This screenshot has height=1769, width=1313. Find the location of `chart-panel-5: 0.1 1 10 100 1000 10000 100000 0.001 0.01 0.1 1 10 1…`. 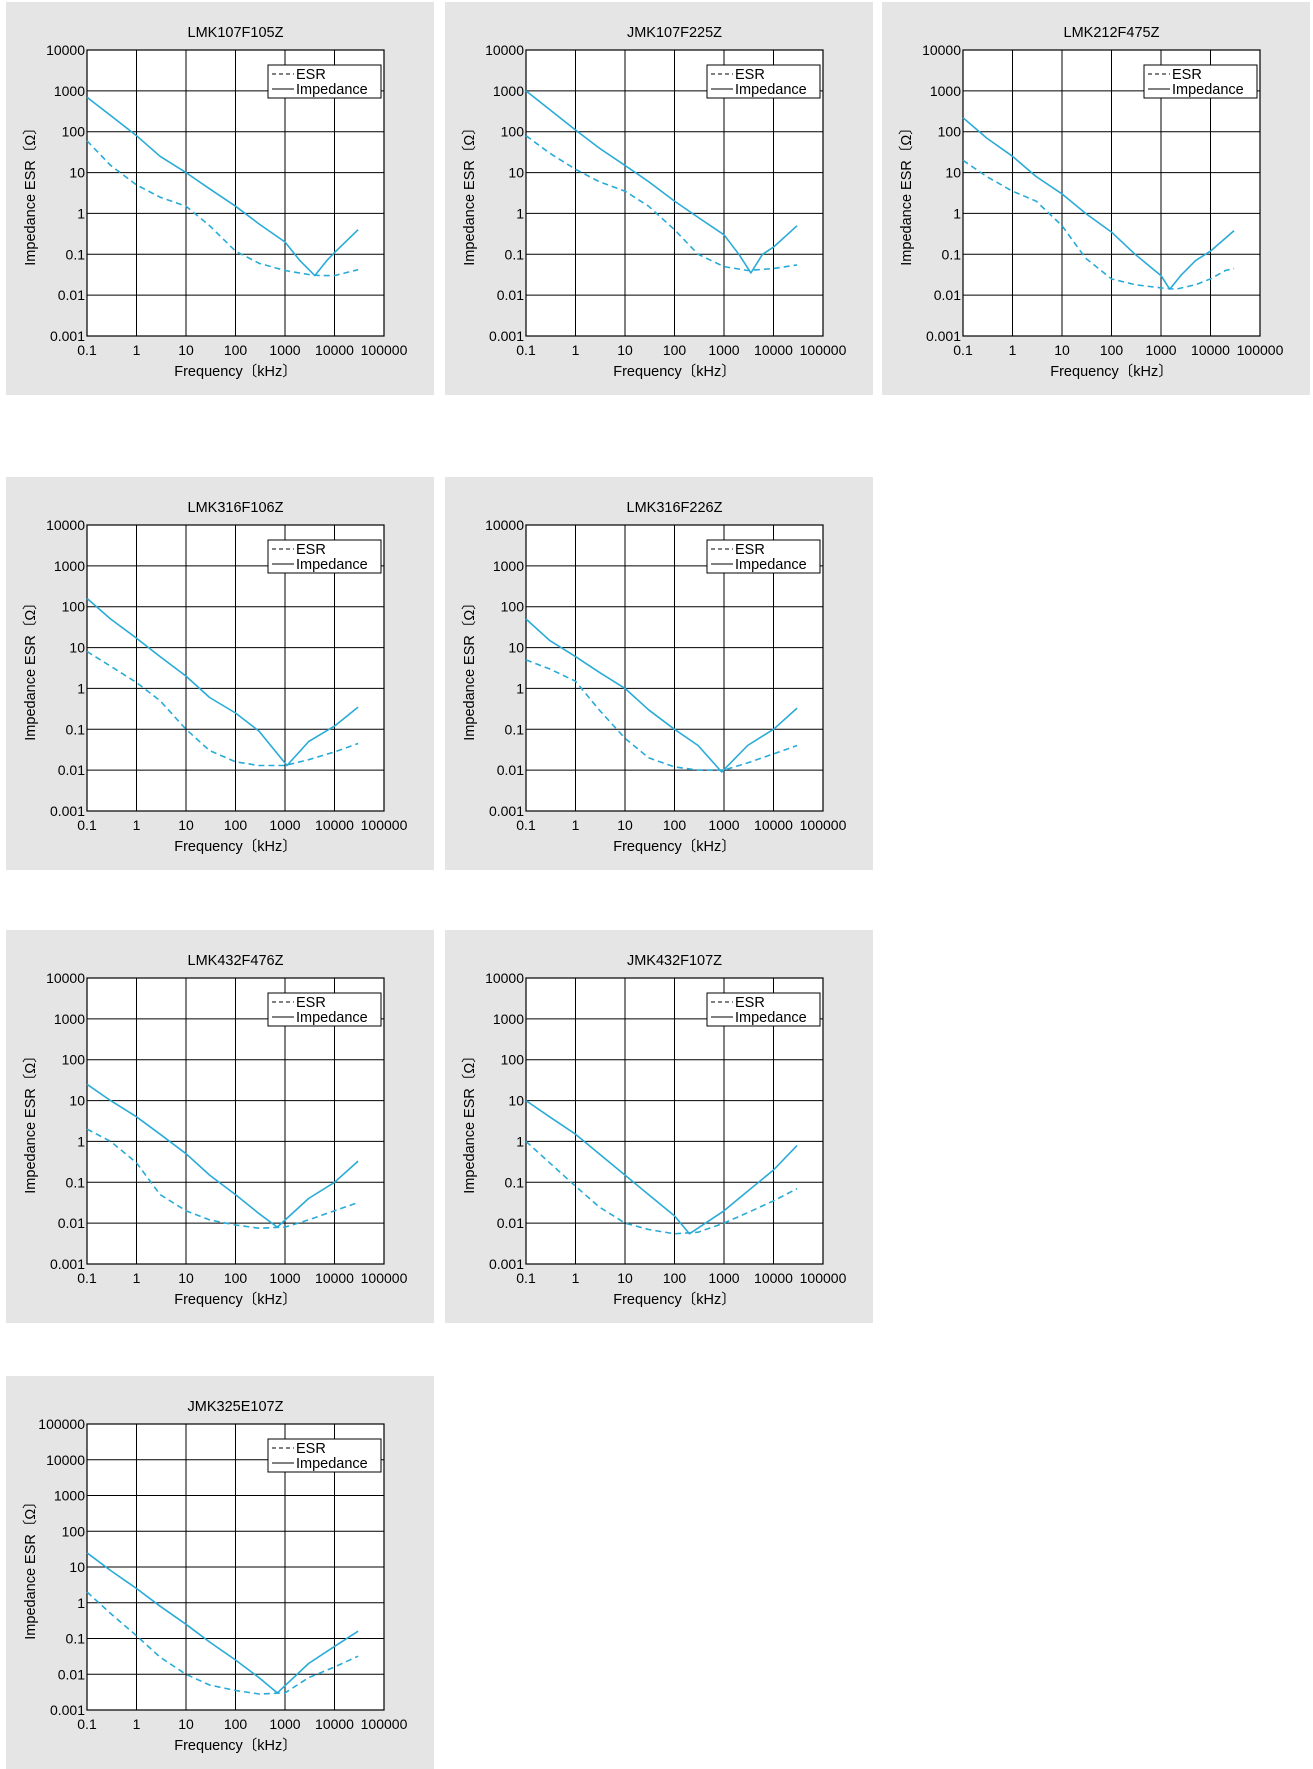

chart-panel-5: 0.1 1 10 100 1000 10000 100000 0.001 0.01 0.1 1 10 1… is located at coordinates (659, 673).